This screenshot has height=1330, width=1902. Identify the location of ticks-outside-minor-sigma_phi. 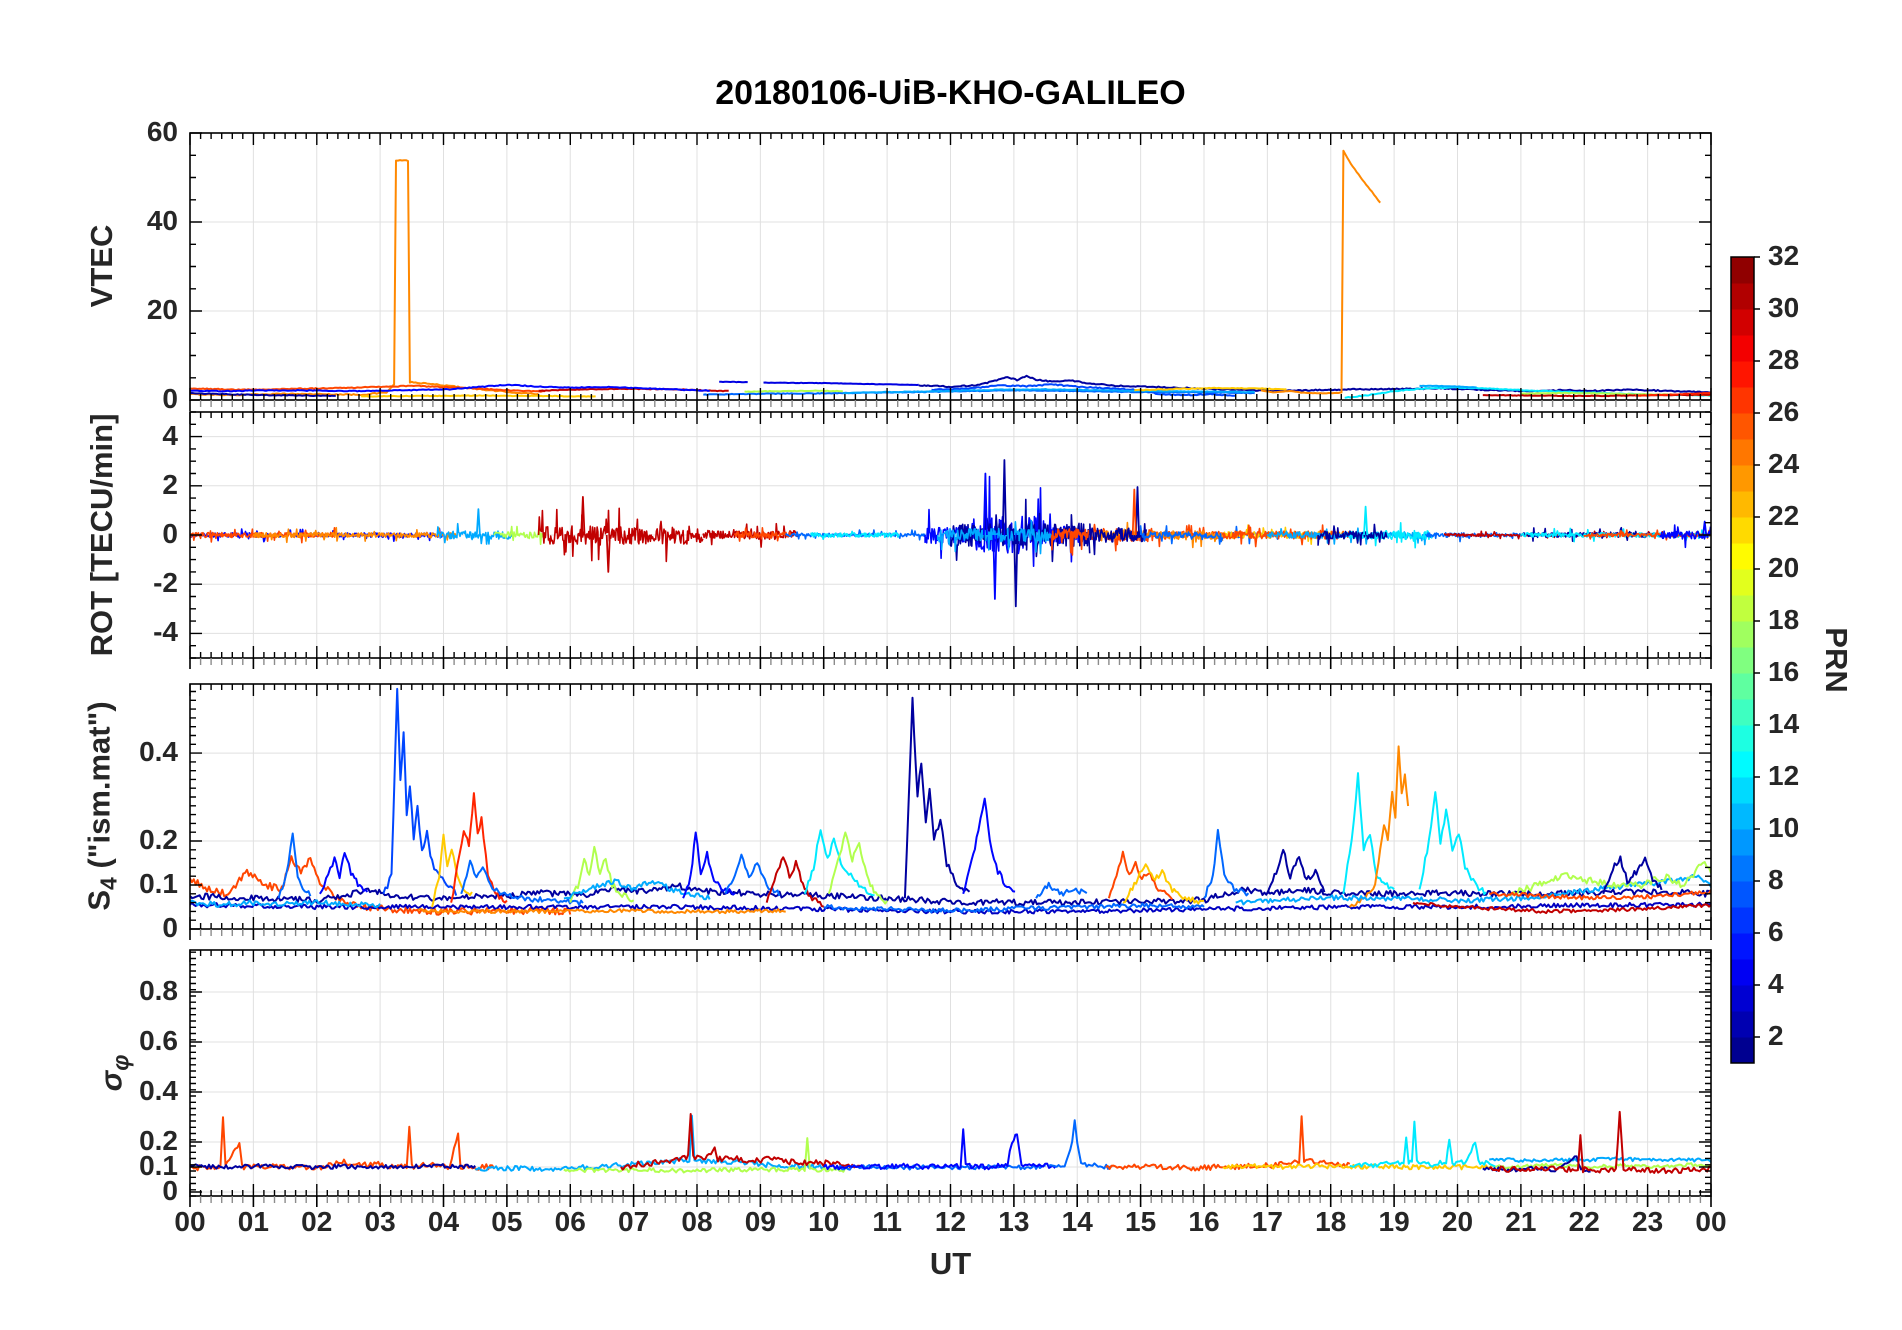
(950, 1199).